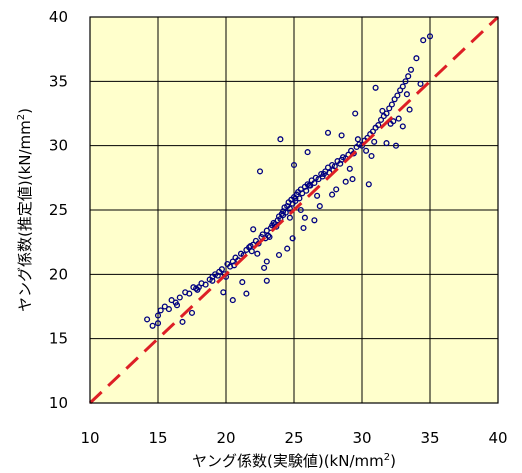  I want to click on y-tick-label: 30, so click(58, 146).